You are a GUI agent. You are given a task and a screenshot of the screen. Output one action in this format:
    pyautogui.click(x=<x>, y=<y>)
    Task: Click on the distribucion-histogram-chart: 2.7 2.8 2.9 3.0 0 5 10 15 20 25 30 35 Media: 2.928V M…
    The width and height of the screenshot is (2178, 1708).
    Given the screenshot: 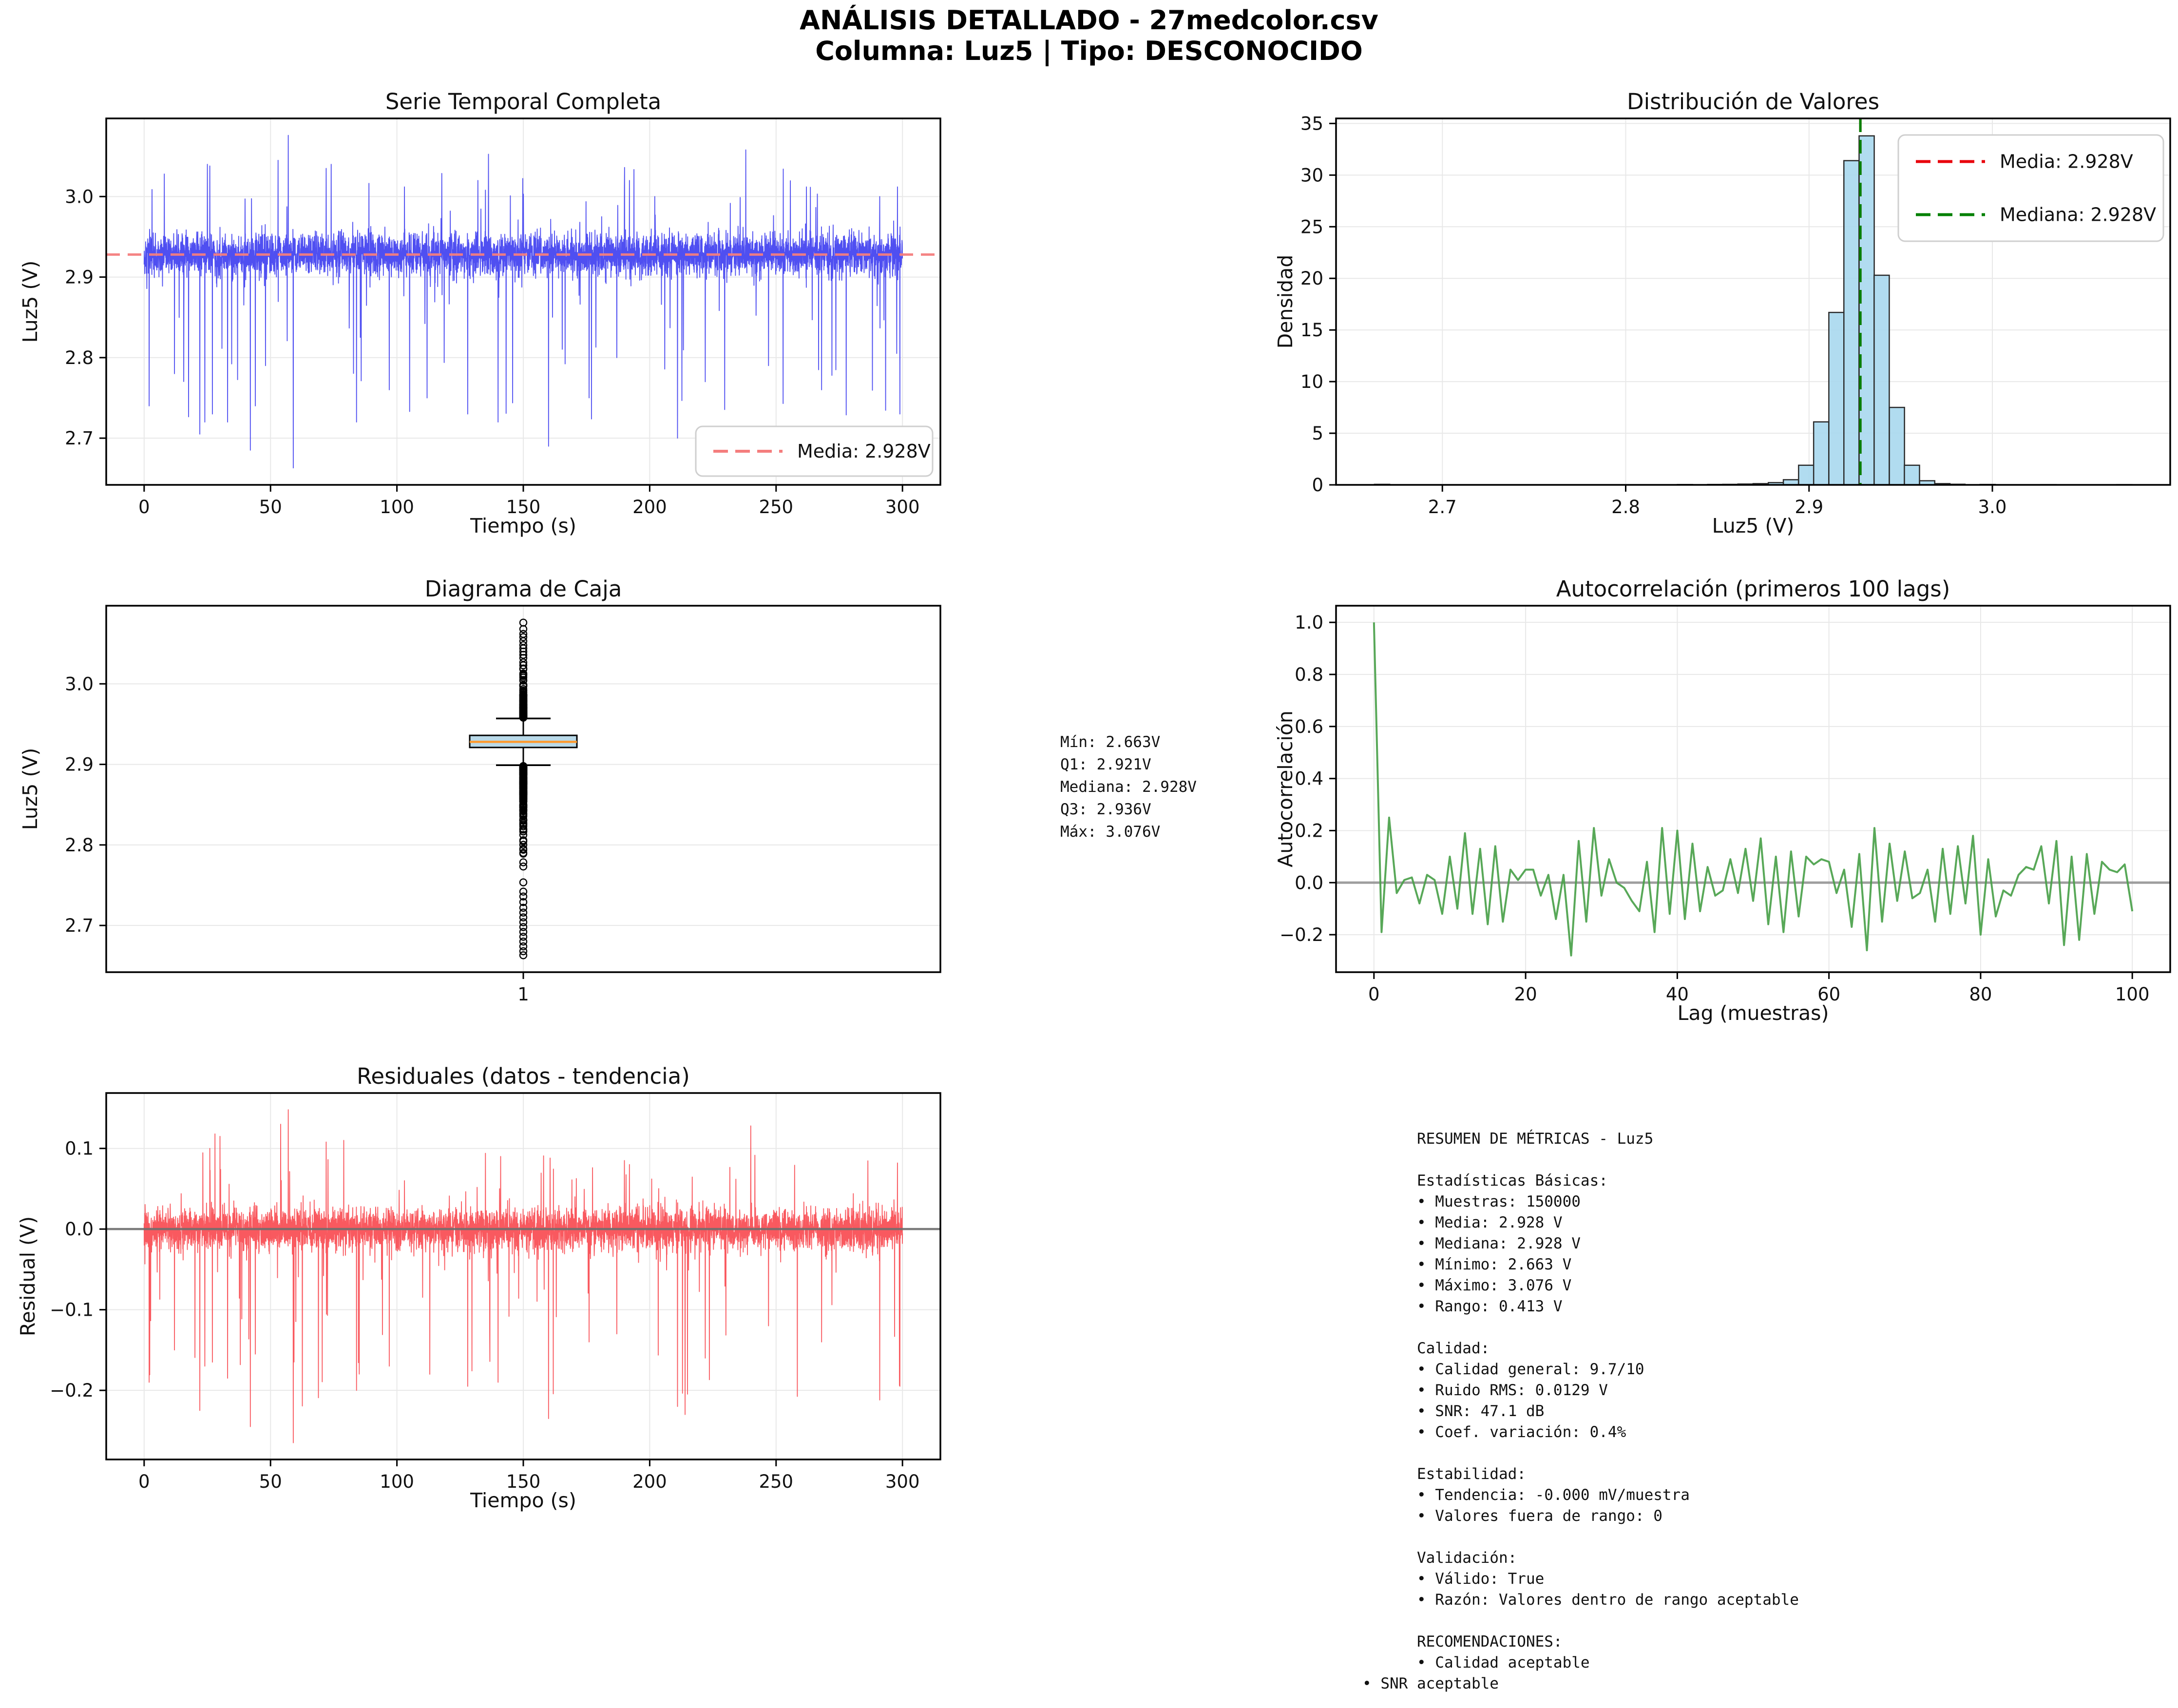 What is the action you would take?
    pyautogui.click(x=1736, y=316)
    